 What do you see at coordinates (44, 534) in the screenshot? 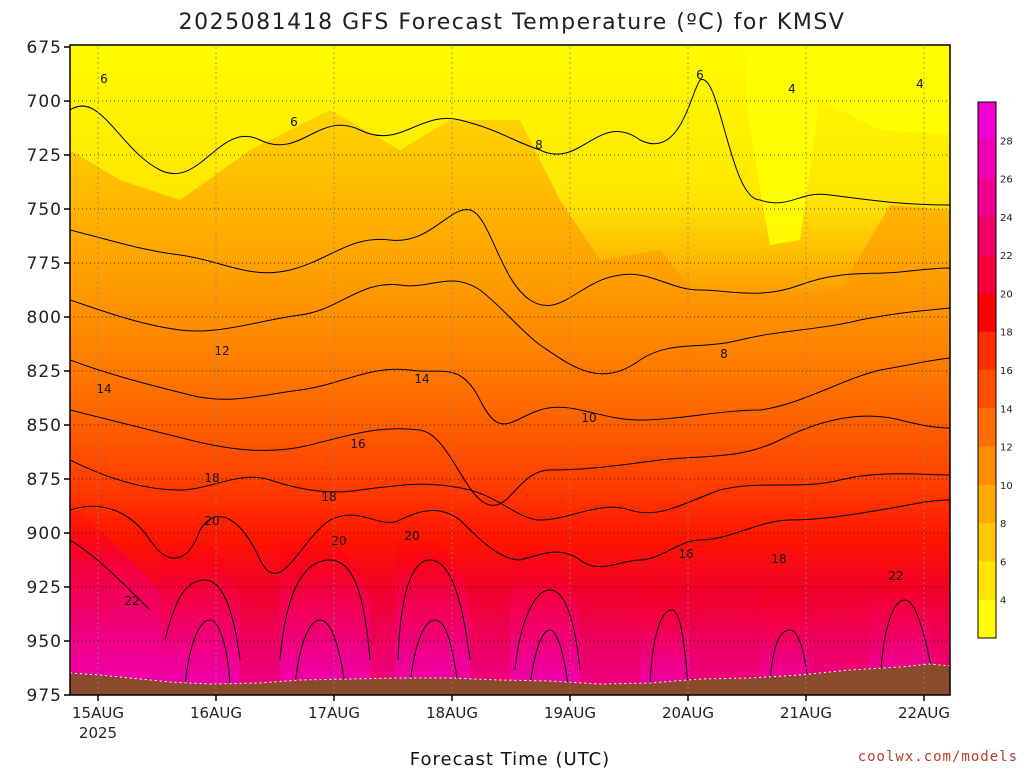
I see `y-tick-label: 900` at bounding box center [44, 534].